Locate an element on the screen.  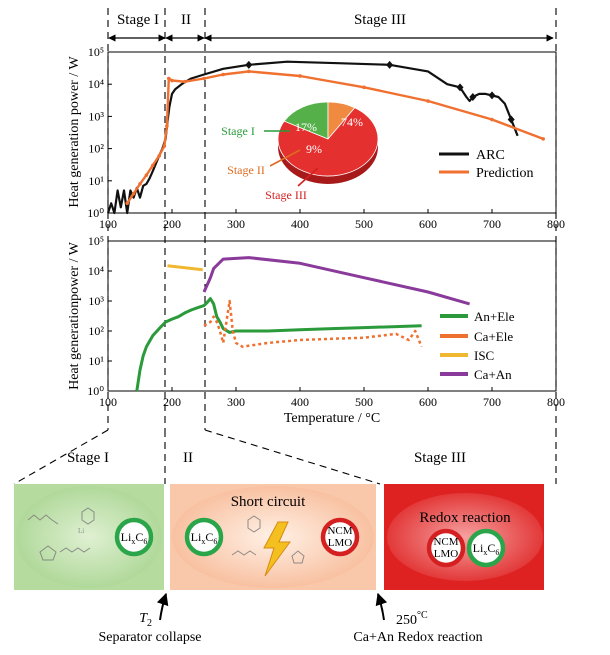
top-x-tick-label: 200 is located at coordinates (172, 224).